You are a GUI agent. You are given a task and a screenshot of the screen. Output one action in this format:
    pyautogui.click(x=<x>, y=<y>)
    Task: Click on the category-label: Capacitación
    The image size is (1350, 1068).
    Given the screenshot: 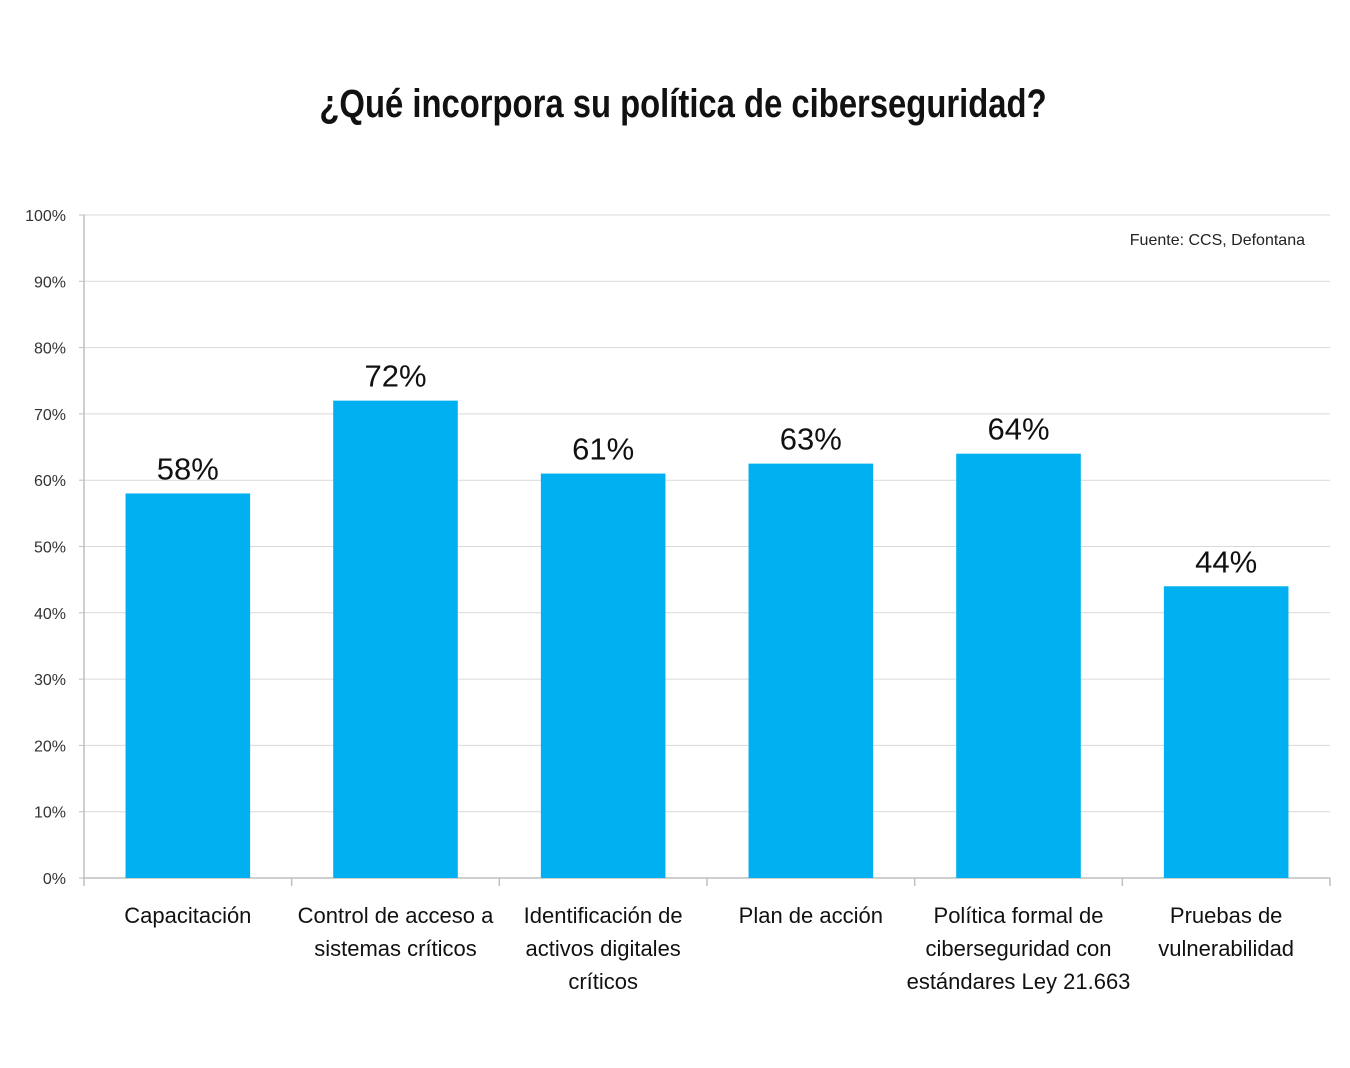 What is the action you would take?
    pyautogui.click(x=187, y=915)
    